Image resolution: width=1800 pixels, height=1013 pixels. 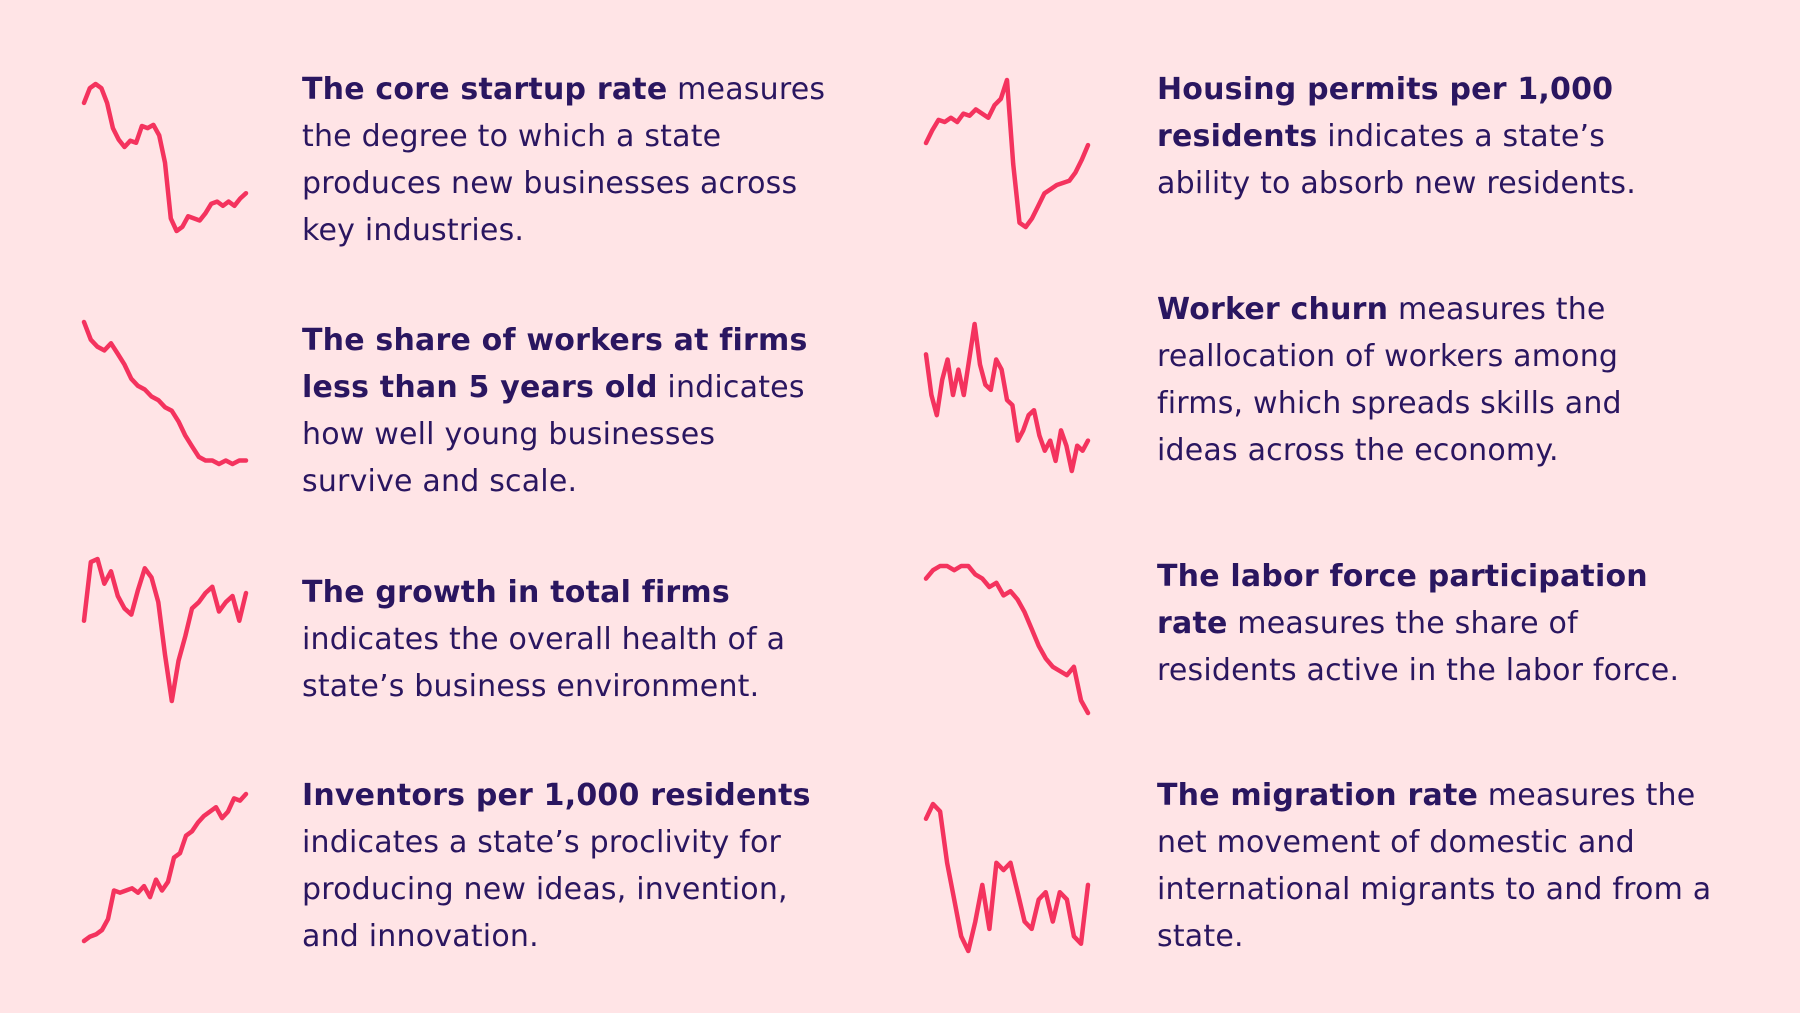 I want to click on description-title: The core startup rate, so click(x=485, y=89).